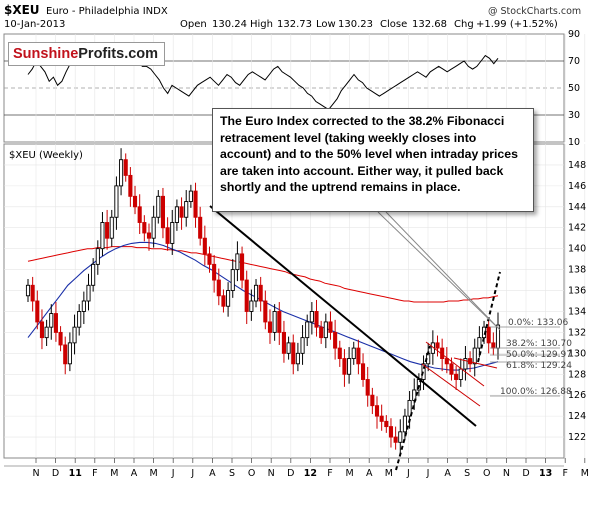 The height and width of the screenshot is (506, 602). I want to click on x-tick-label: F, so click(94, 473).